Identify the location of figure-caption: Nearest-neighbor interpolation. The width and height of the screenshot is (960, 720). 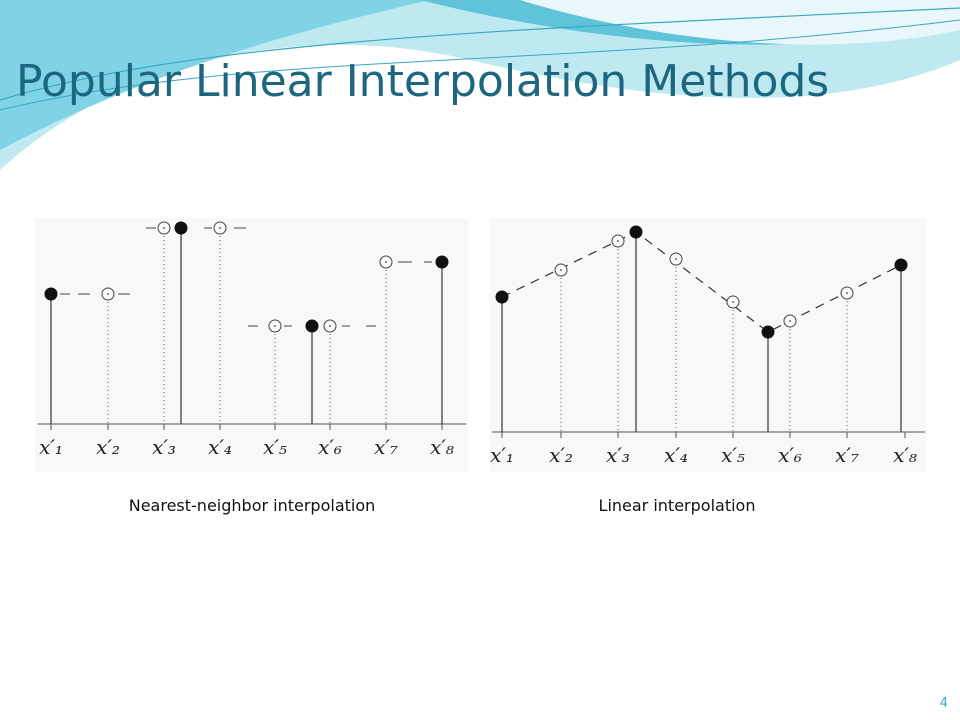
(252, 505).